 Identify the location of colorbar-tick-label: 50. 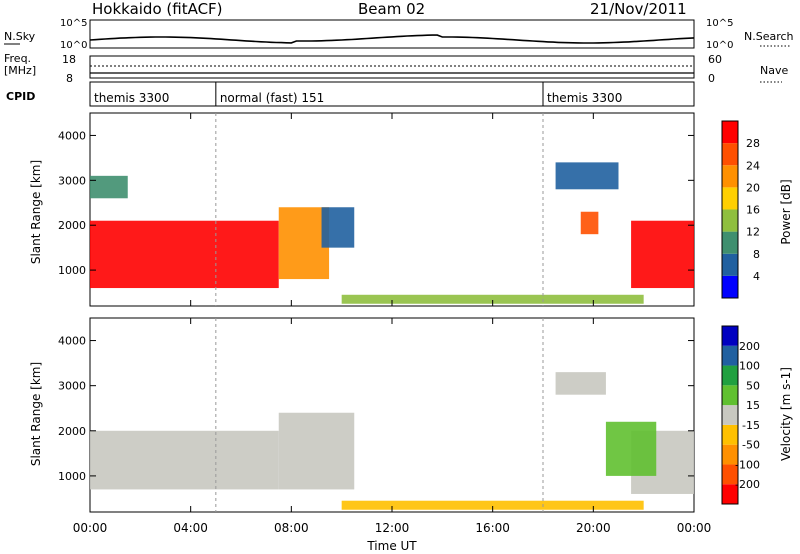
(753, 385).